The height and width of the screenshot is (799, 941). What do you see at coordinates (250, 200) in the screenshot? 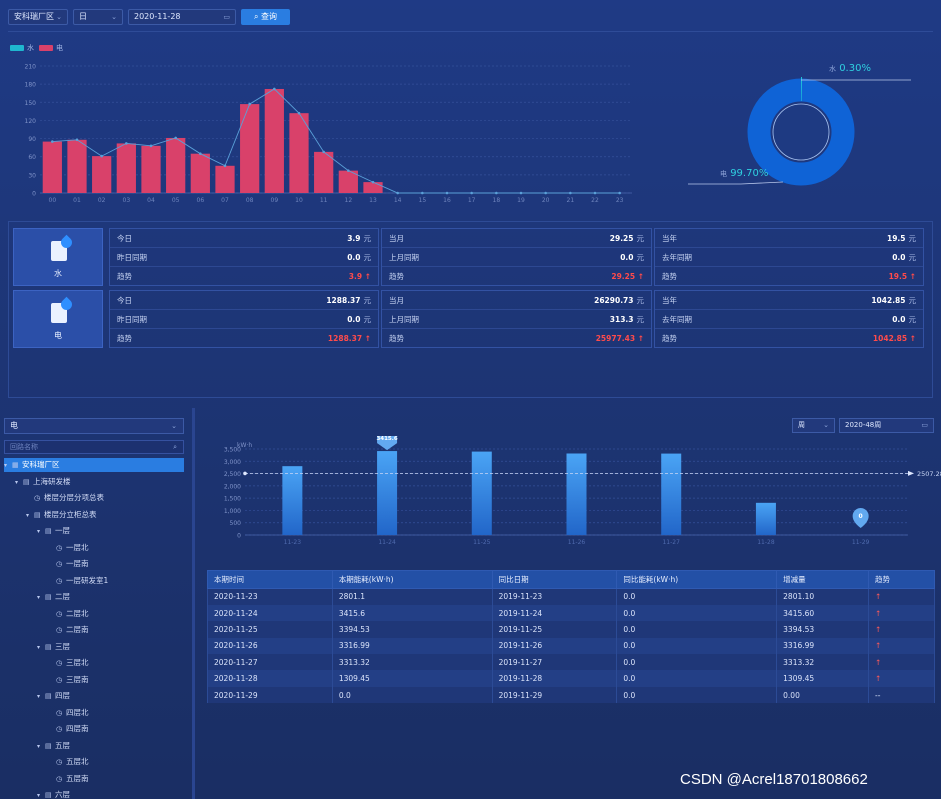
I see `x-tick-label: 08` at bounding box center [250, 200].